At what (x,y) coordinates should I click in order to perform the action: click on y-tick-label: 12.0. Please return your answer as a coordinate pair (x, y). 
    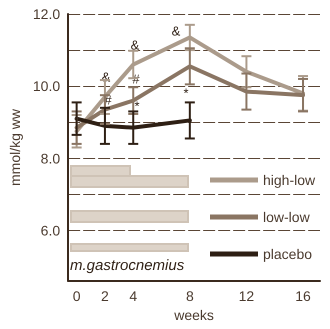
    Looking at the image, I should click on (46, 14).